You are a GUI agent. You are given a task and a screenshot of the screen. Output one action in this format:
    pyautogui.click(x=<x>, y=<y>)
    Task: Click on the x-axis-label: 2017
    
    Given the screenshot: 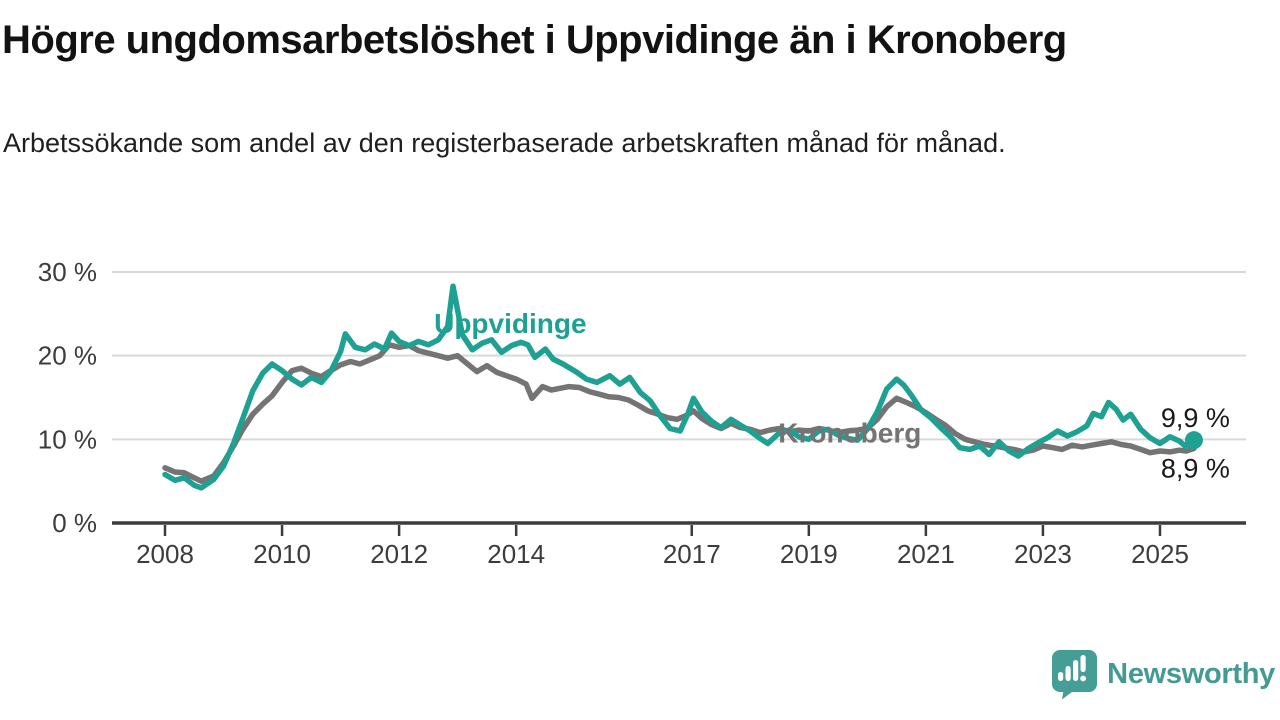 What is the action you would take?
    pyautogui.click(x=692, y=554)
    